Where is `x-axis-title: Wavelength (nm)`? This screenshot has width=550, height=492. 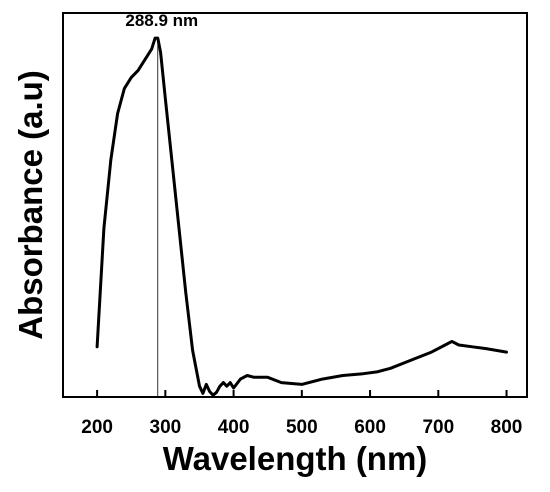
x-axis-title: Wavelength (nm) is located at coordinates (295, 458).